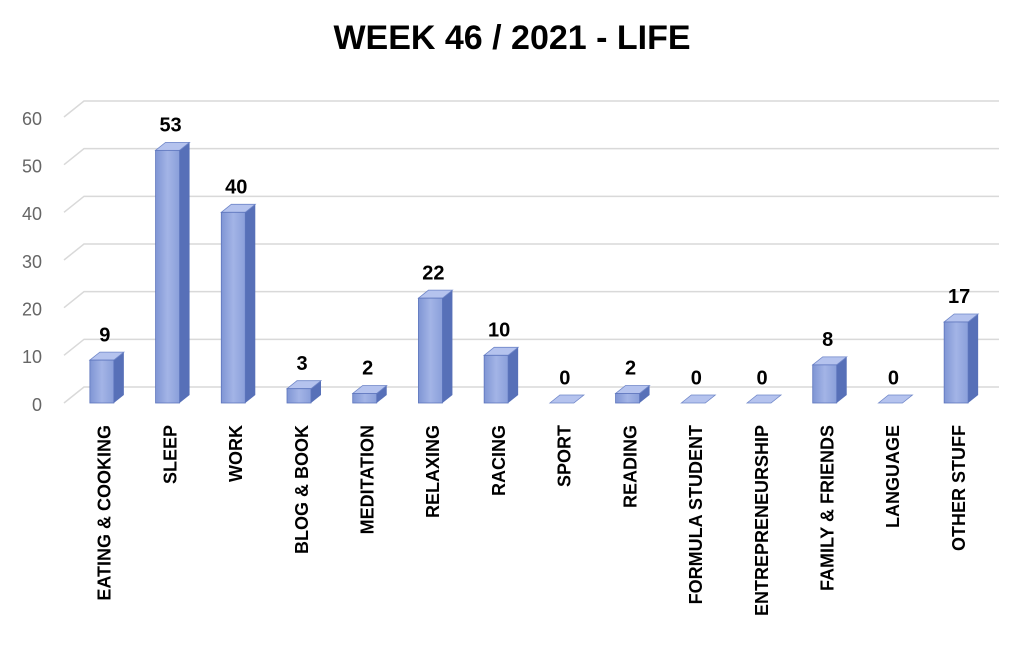 Image resolution: width=1023 pixels, height=670 pixels. I want to click on value-label: 40, so click(236, 188).